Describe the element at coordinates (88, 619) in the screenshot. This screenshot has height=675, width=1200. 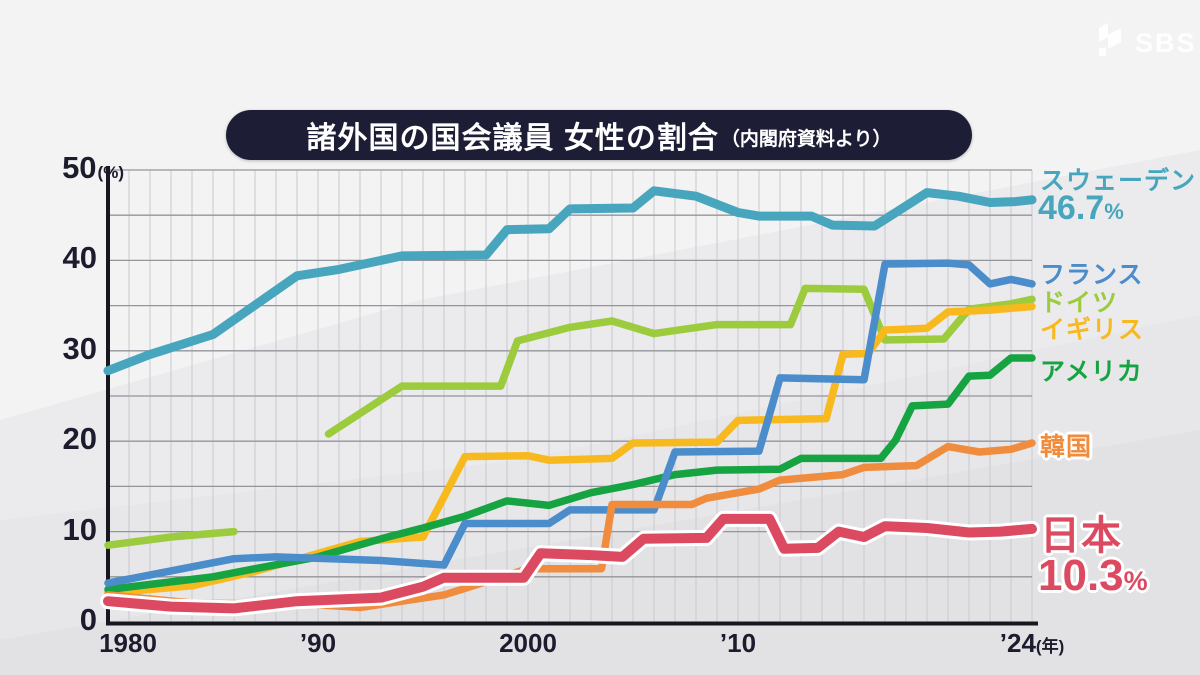
I see `y-tick-label-0: 0` at that location.